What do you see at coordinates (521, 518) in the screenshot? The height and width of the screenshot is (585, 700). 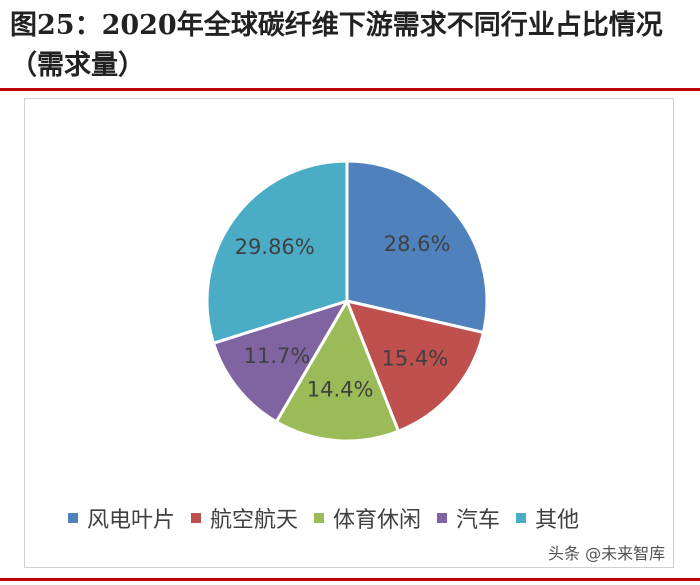 I see `legend-swatch-other` at bounding box center [521, 518].